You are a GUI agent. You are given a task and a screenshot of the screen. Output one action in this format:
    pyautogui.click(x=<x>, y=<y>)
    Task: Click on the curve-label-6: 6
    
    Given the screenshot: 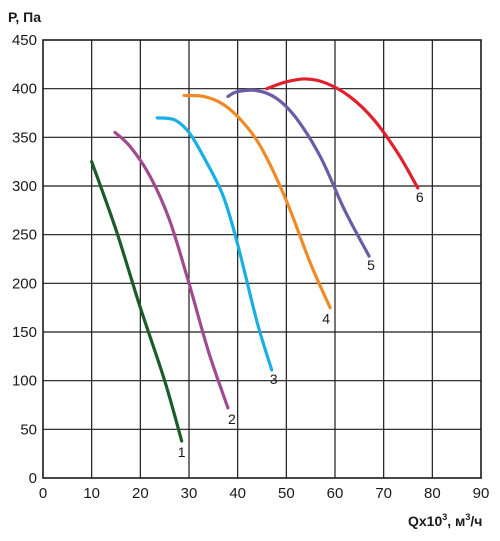 What is the action you would take?
    pyautogui.click(x=420, y=197)
    